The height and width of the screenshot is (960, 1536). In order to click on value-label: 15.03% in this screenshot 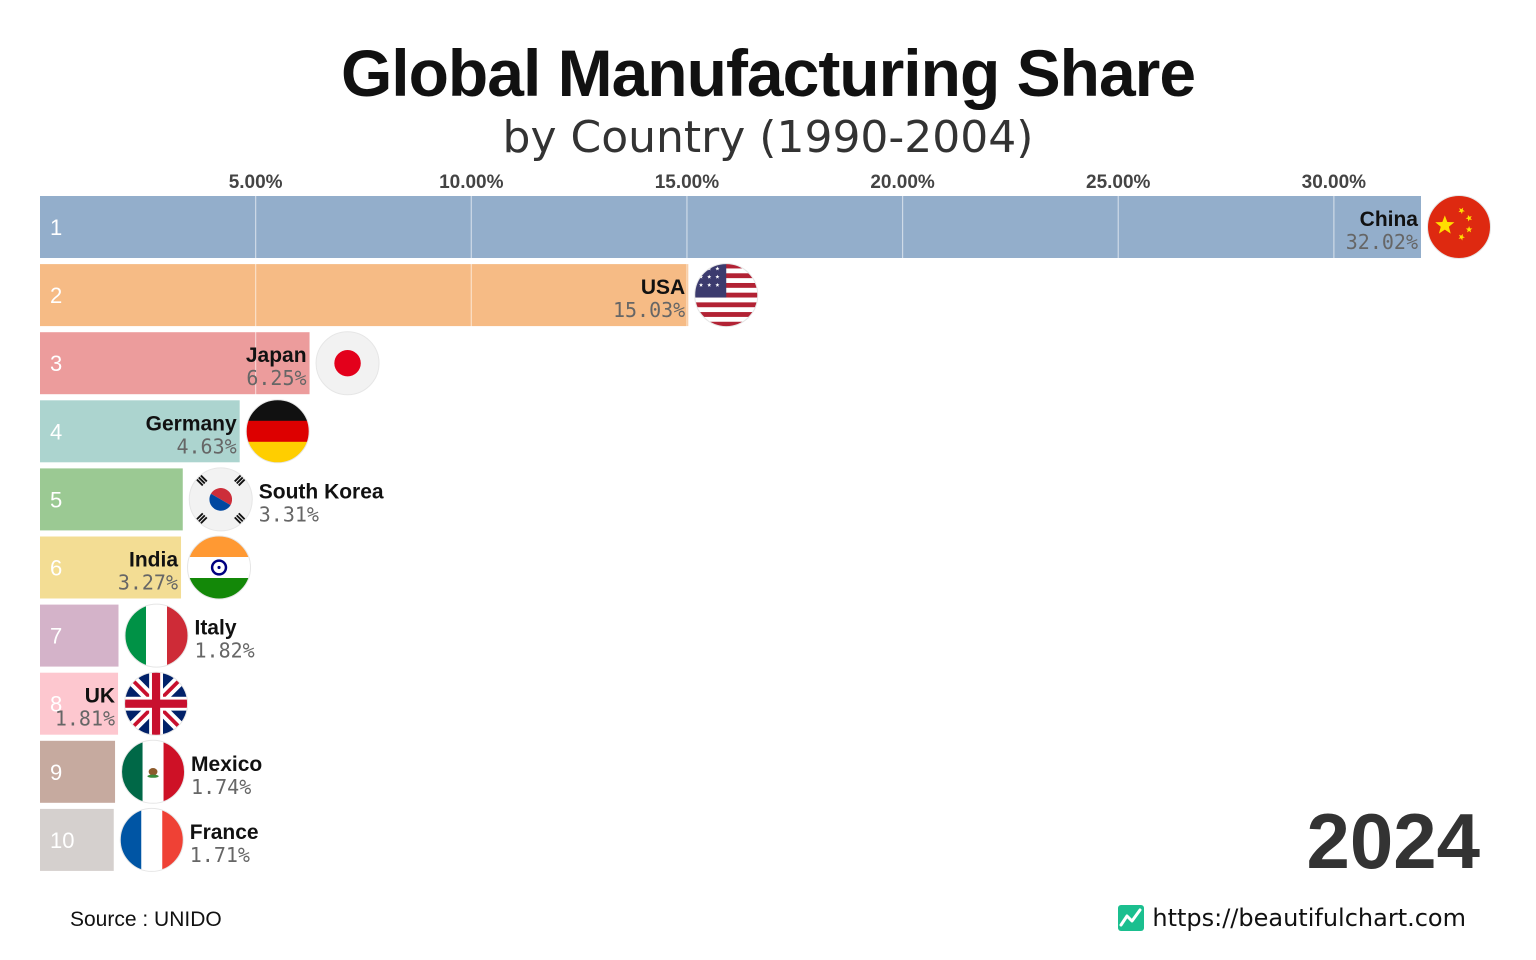, I will do `click(649, 310)`.